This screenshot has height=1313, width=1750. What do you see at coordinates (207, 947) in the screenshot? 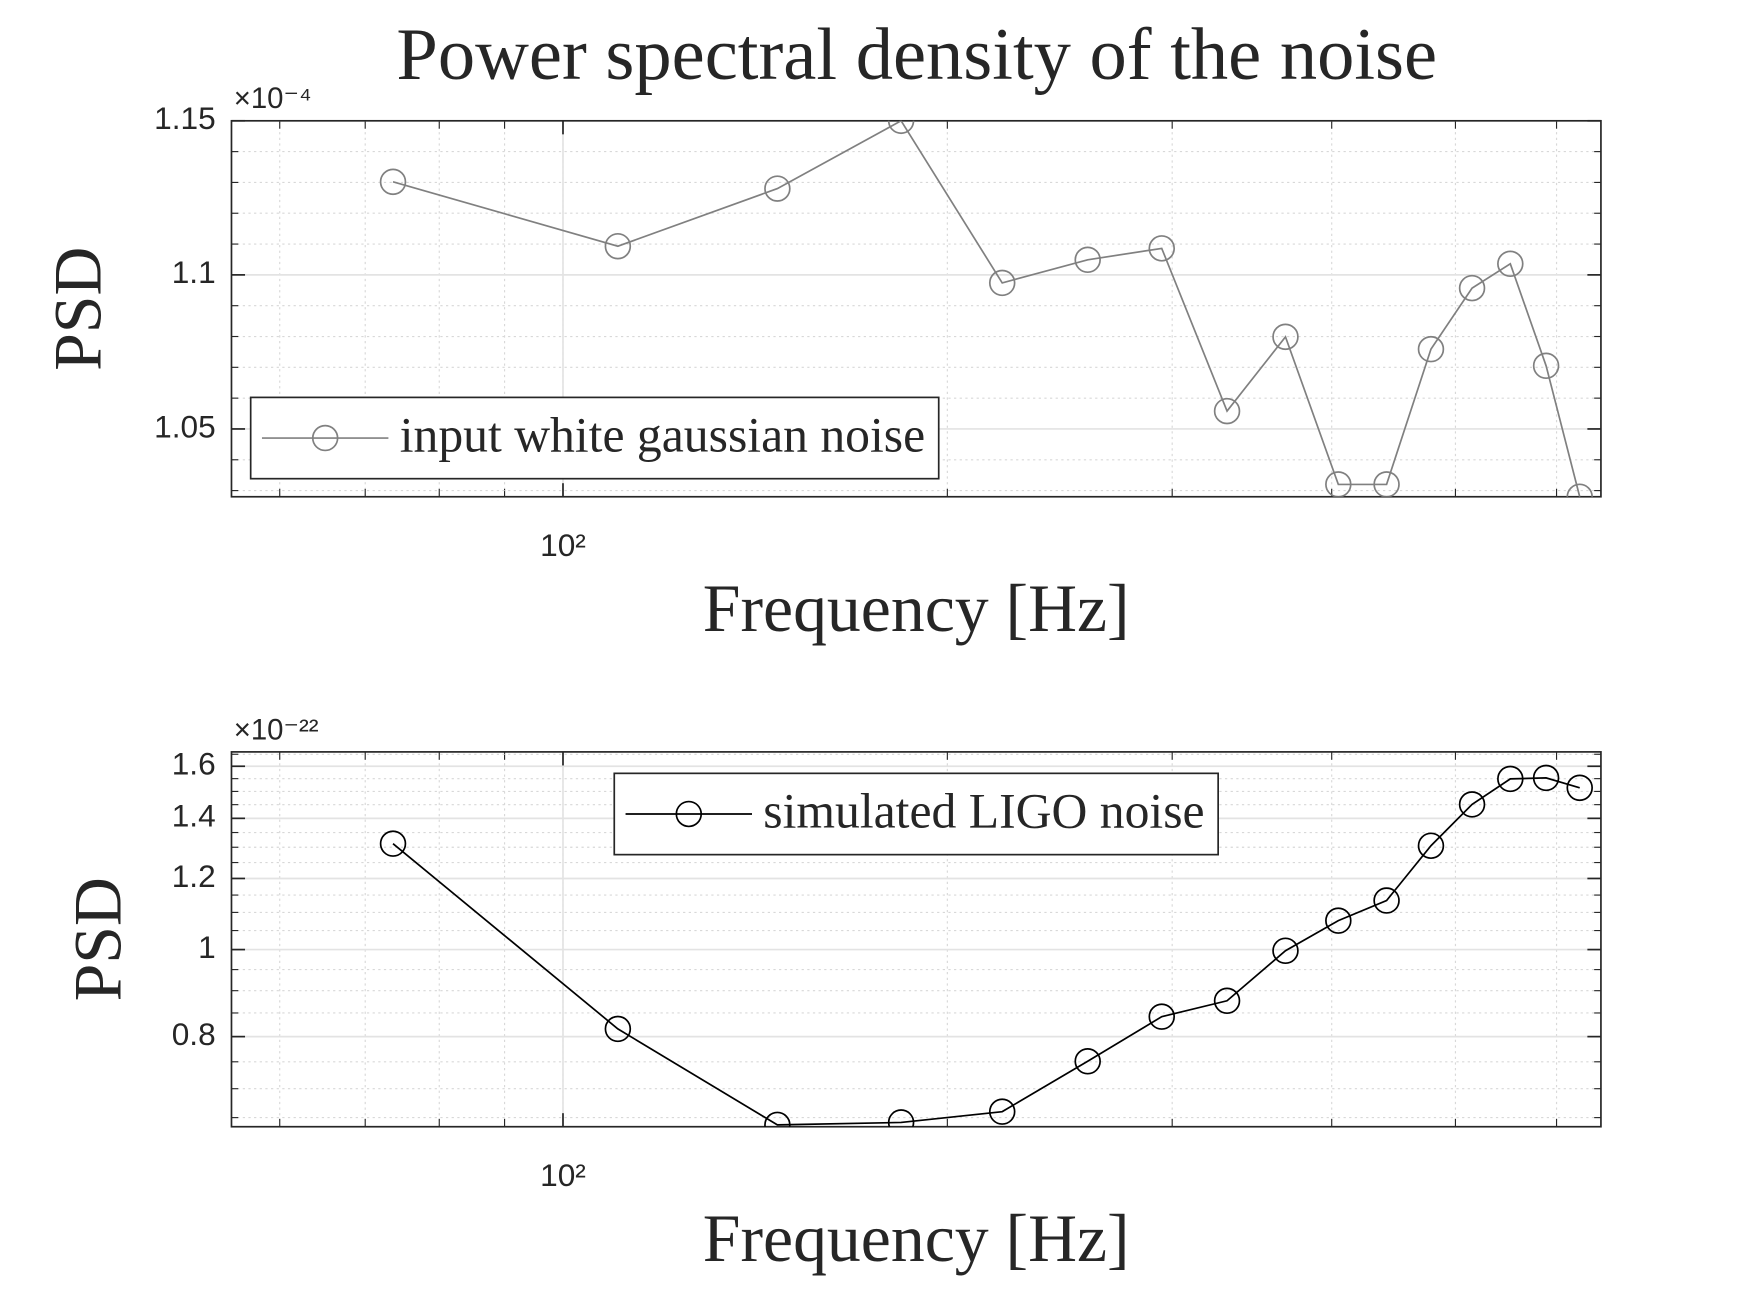
I see `y-tick-label: 1` at bounding box center [207, 947].